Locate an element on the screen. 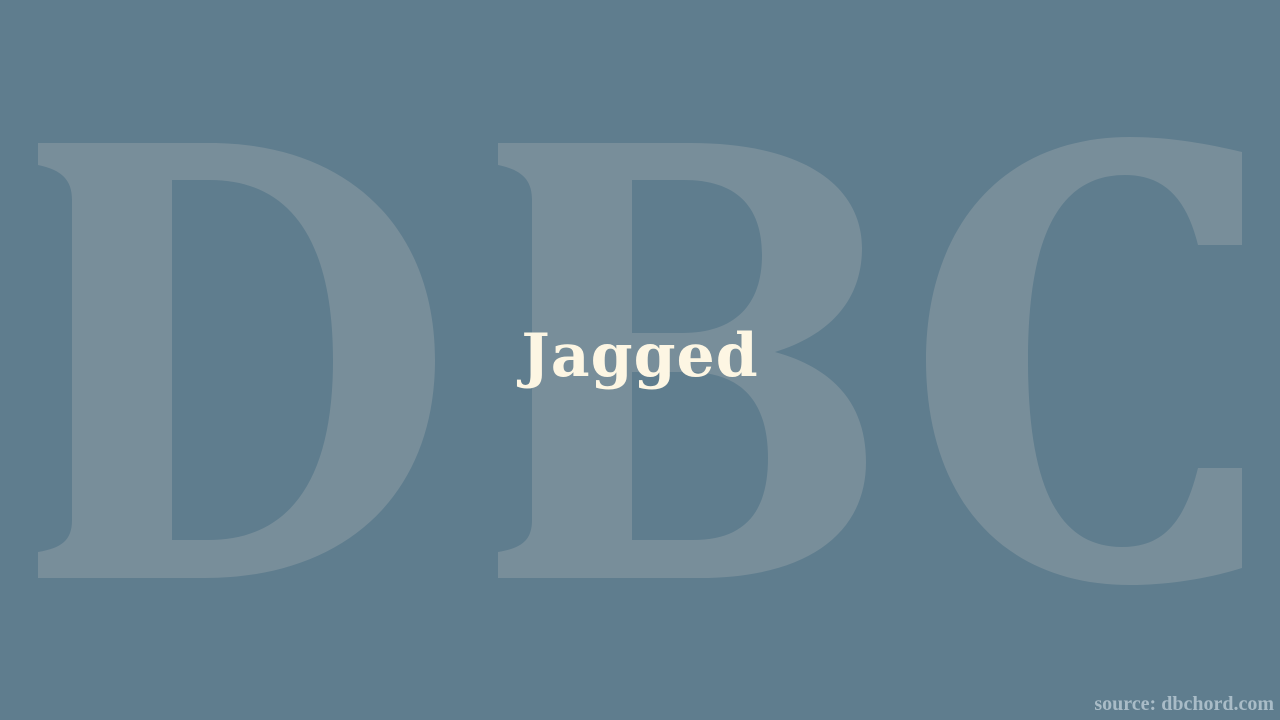 The width and height of the screenshot is (1280, 720). slide-title: Jagged is located at coordinates (640, 356).